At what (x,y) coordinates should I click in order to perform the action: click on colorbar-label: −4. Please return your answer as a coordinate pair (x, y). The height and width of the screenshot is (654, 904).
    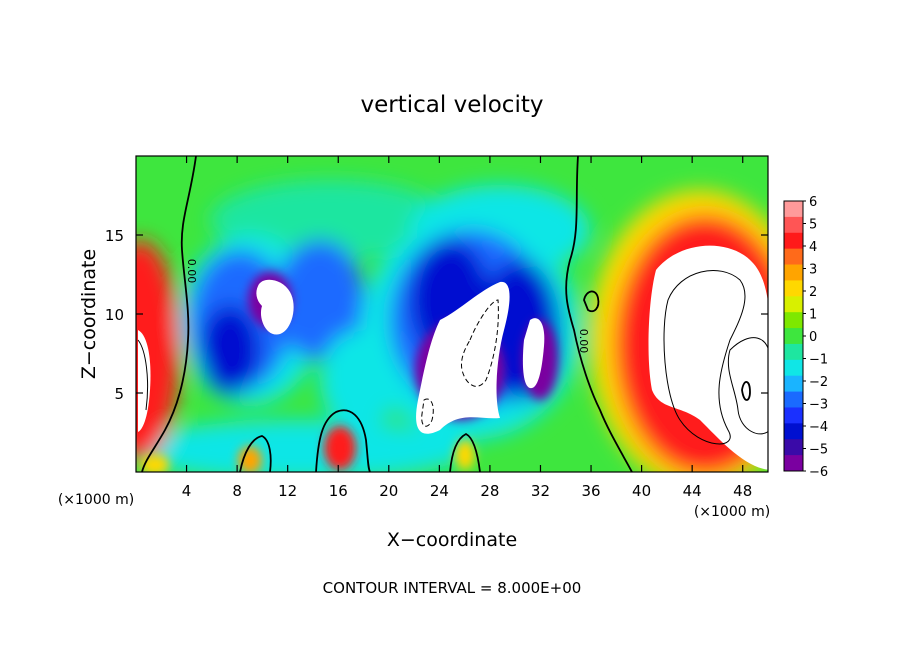
    Looking at the image, I should click on (818, 427).